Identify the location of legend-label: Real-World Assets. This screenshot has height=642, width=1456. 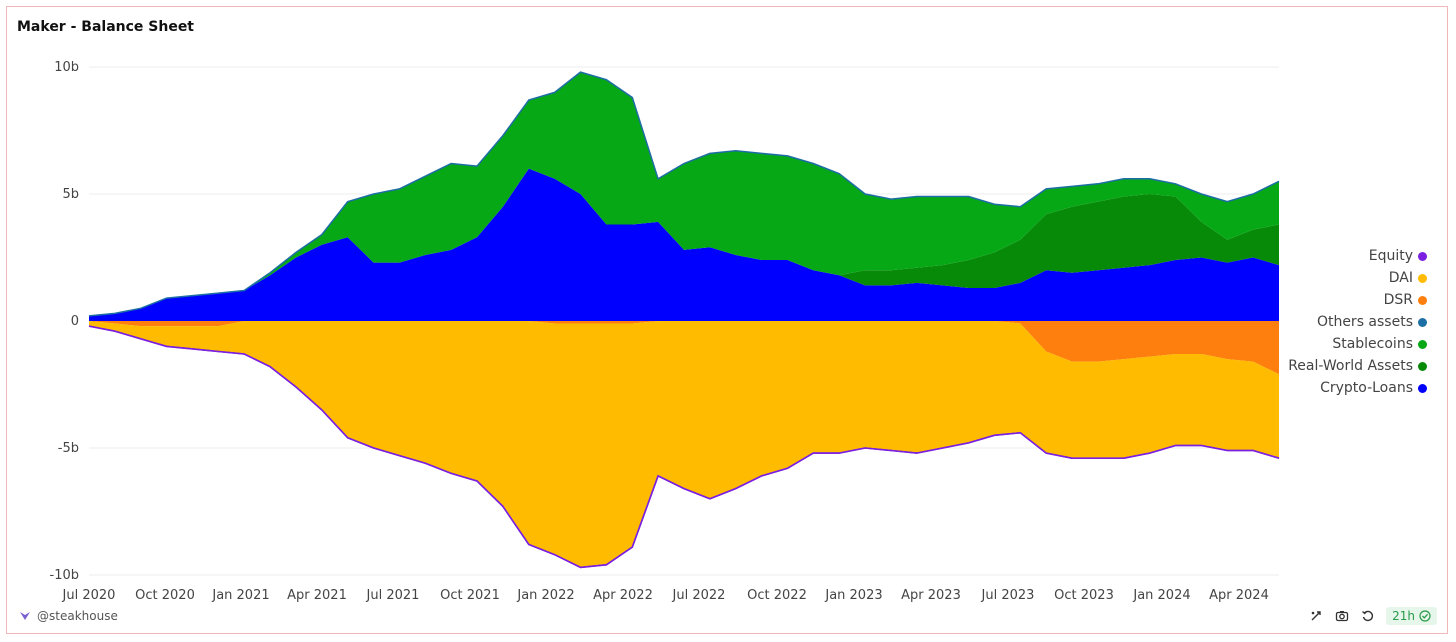
(1350, 366).